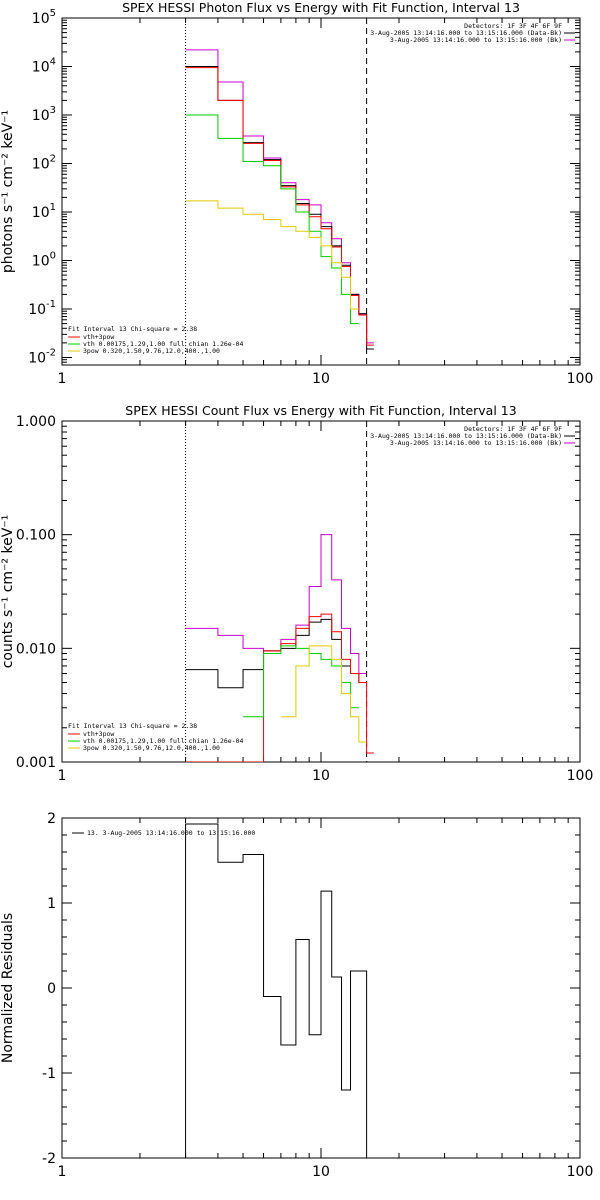 The width and height of the screenshot is (600, 1200). What do you see at coordinates (36, 763) in the screenshot?
I see `y-tick-label: 0.001` at bounding box center [36, 763].